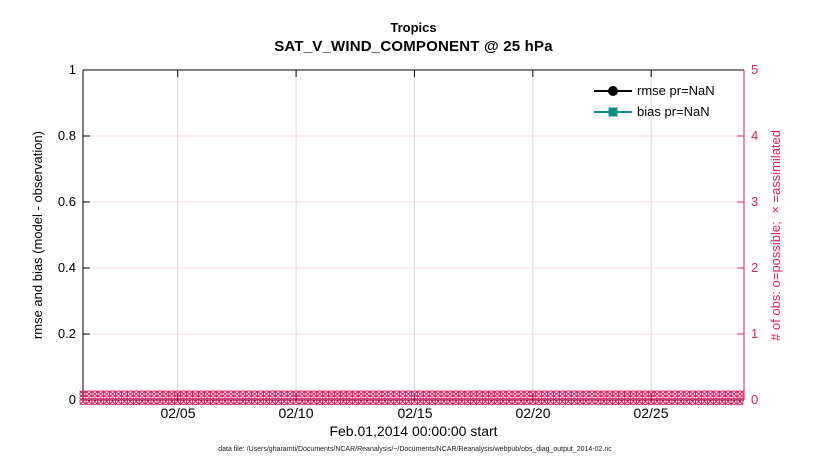 This screenshot has height=470, width=830. Describe the element at coordinates (413, 46) in the screenshot. I see `plot-subtitle: SAT_V_WIND_COMPONENT @ 25 hPa` at that location.